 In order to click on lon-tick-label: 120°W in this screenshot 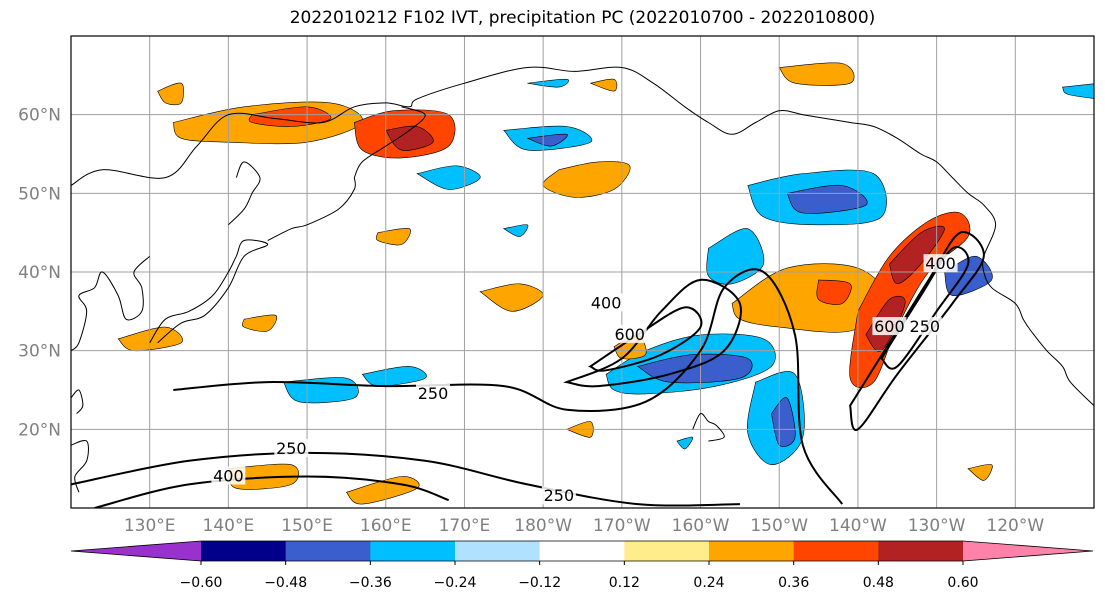, I will do `click(1015, 526)`.